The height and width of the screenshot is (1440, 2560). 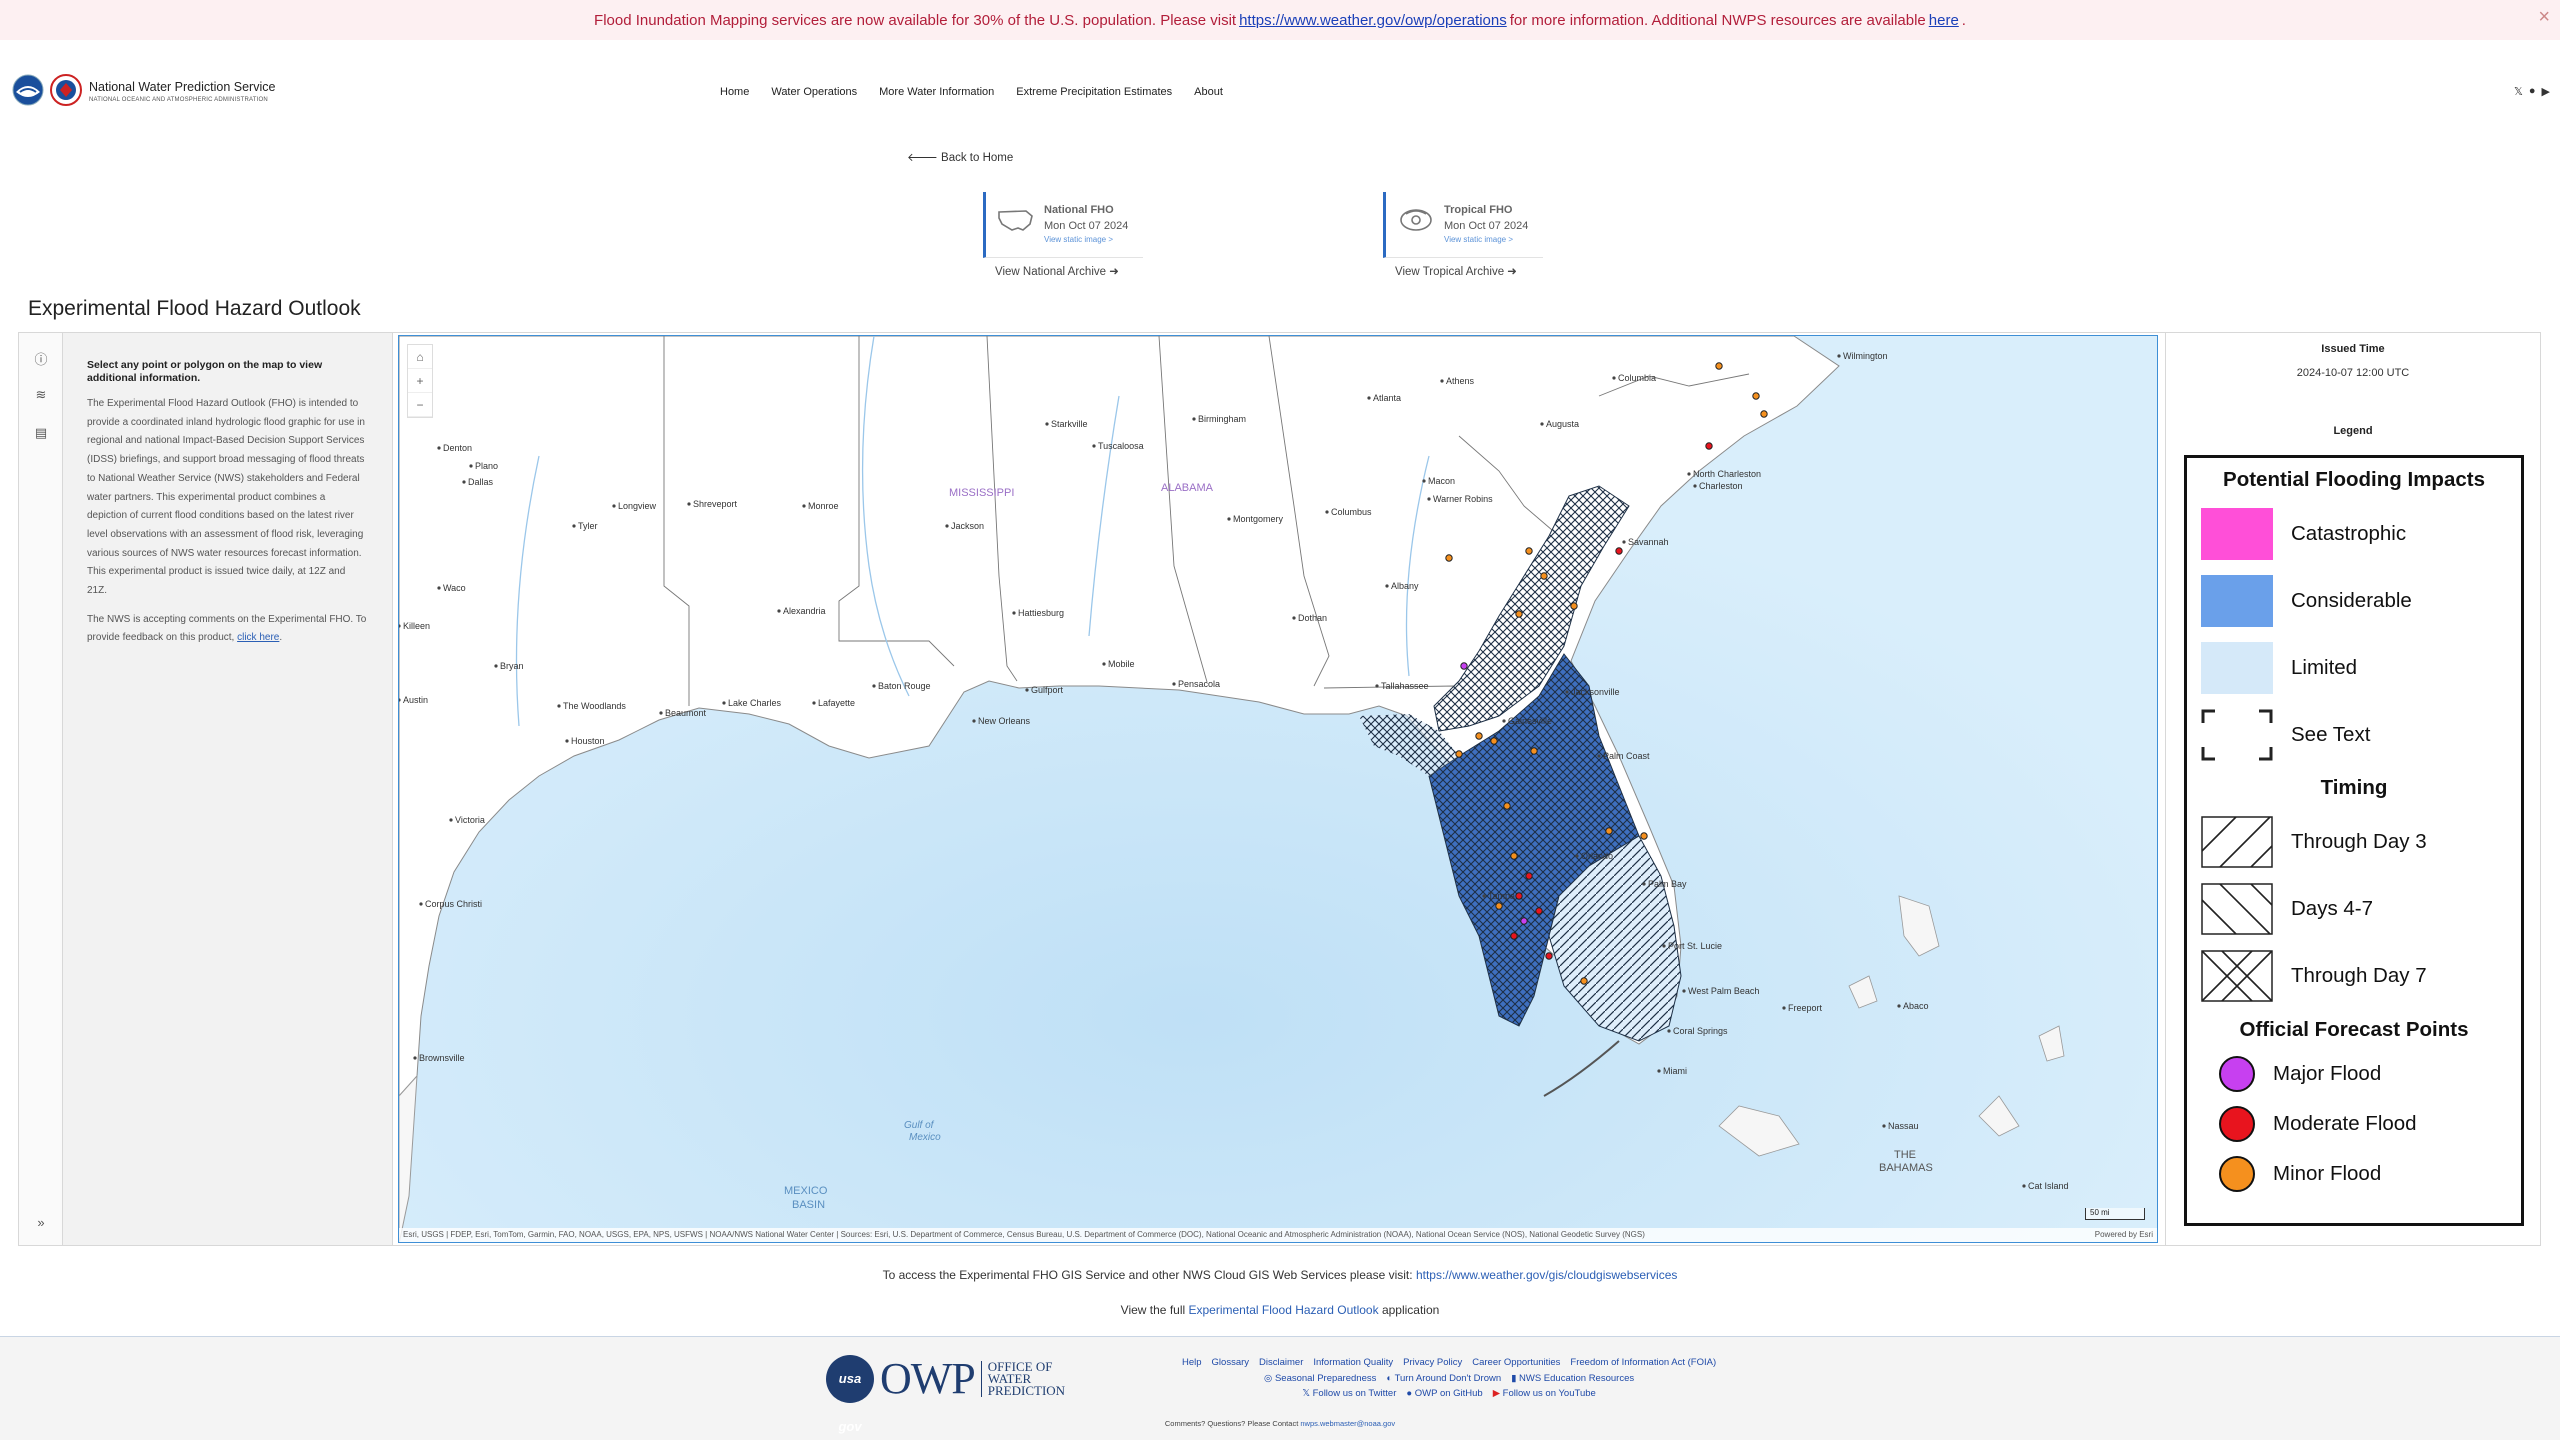 What do you see at coordinates (408, 1158) in the screenshot?
I see `land-mexico` at bounding box center [408, 1158].